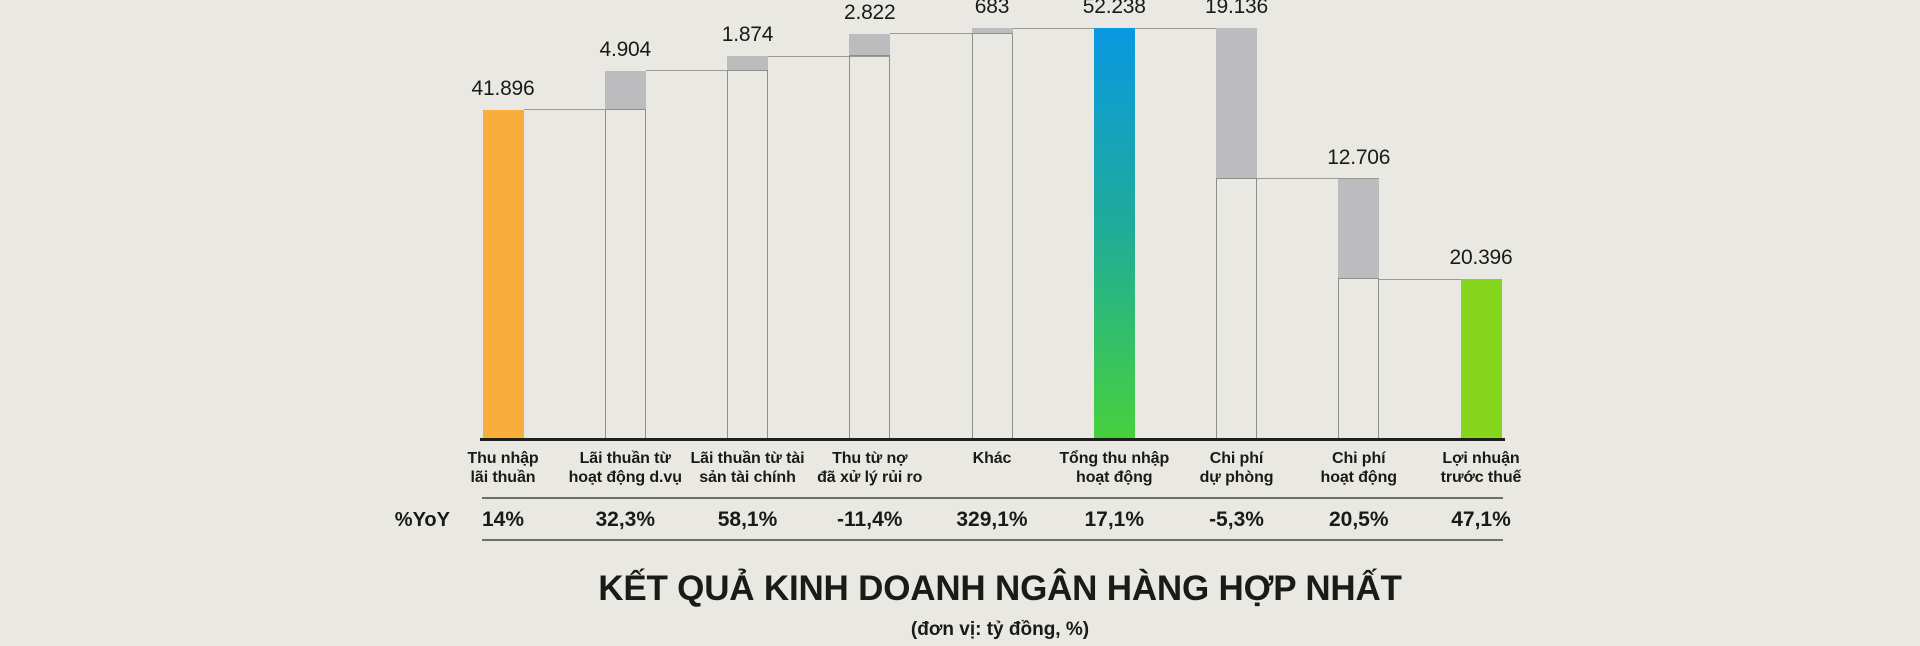 The image size is (1920, 646). I want to click on category-label-line: Khác, so click(992, 458).